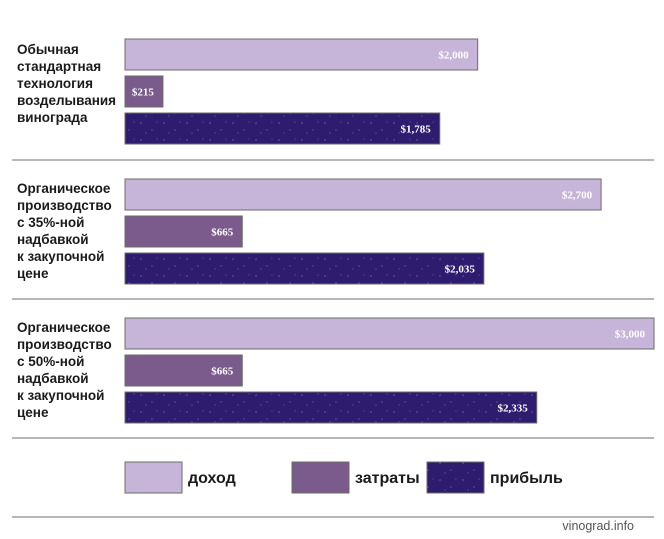  Describe the element at coordinates (460, 270) in the screenshot. I see `bar-value-label: $2,035` at that location.